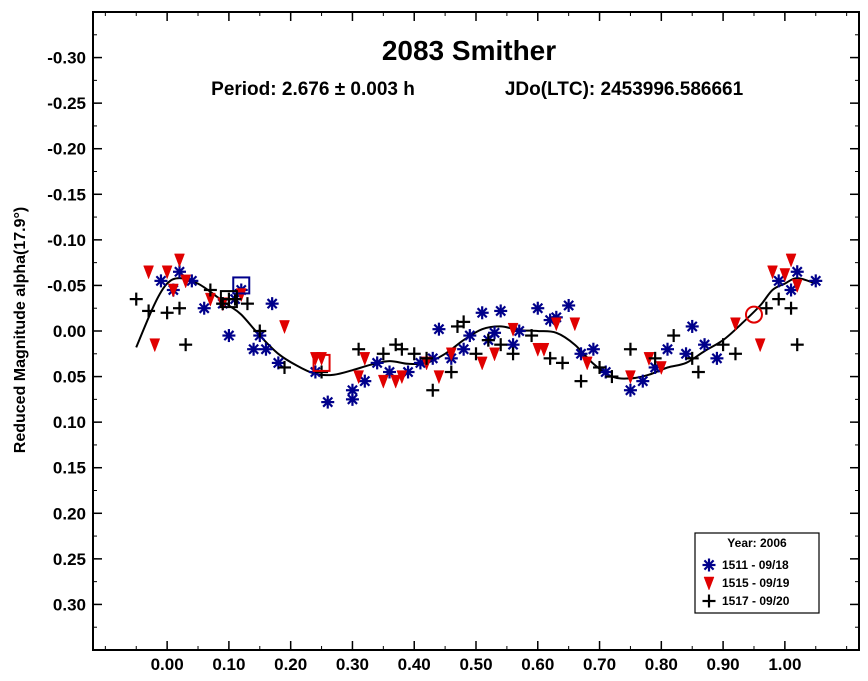 The image size is (868, 681). I want to click on chart-subtitle-period: Period: 2.676 ± 0.003 h, so click(313, 89).